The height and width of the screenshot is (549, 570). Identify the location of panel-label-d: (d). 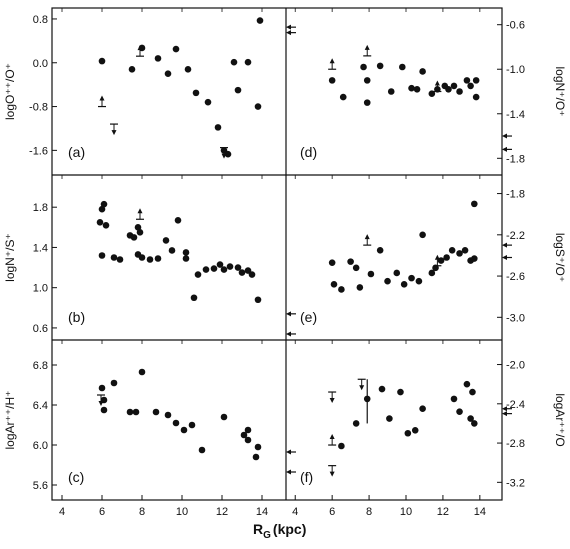
(308, 152).